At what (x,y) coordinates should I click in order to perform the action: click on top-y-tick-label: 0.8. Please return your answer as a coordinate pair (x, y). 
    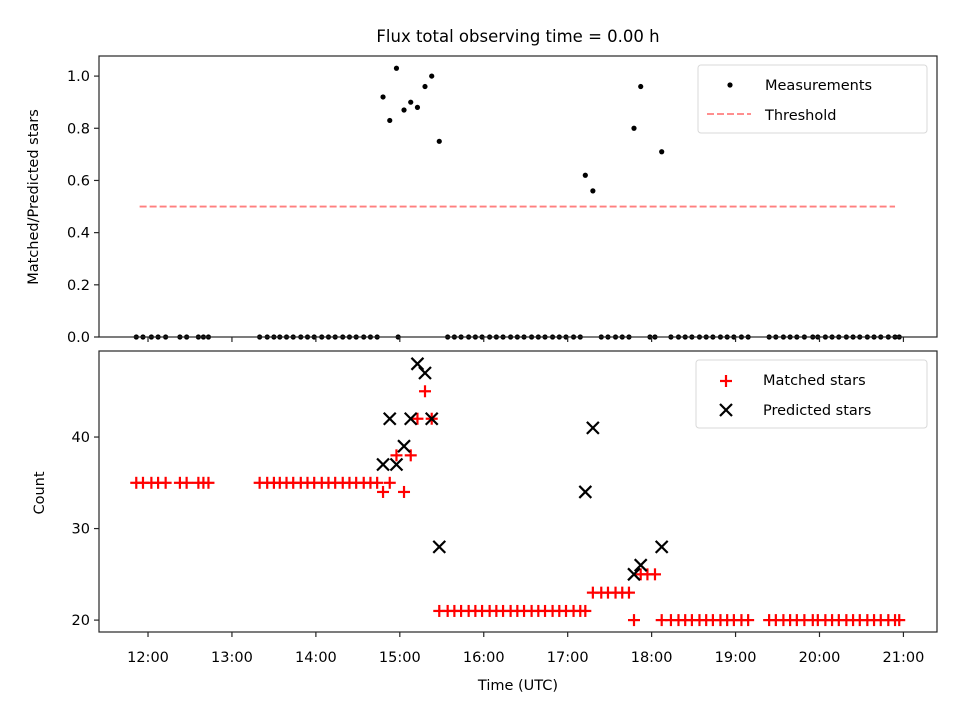
    Looking at the image, I should click on (78, 129).